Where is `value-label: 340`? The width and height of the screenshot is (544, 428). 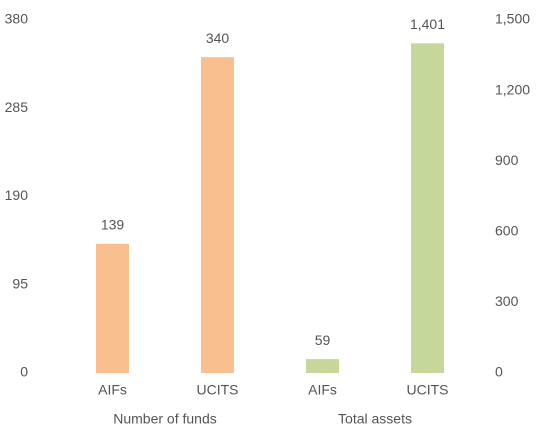 value-label: 340 is located at coordinates (218, 38).